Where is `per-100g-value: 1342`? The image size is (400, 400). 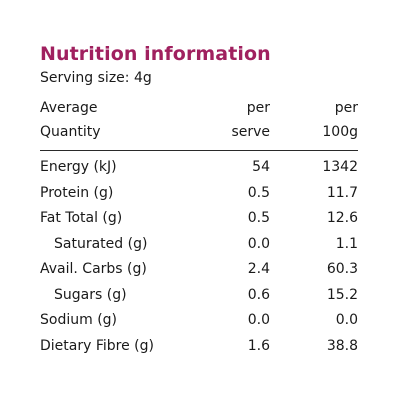
per-100g-value: 1342 is located at coordinates (340, 167).